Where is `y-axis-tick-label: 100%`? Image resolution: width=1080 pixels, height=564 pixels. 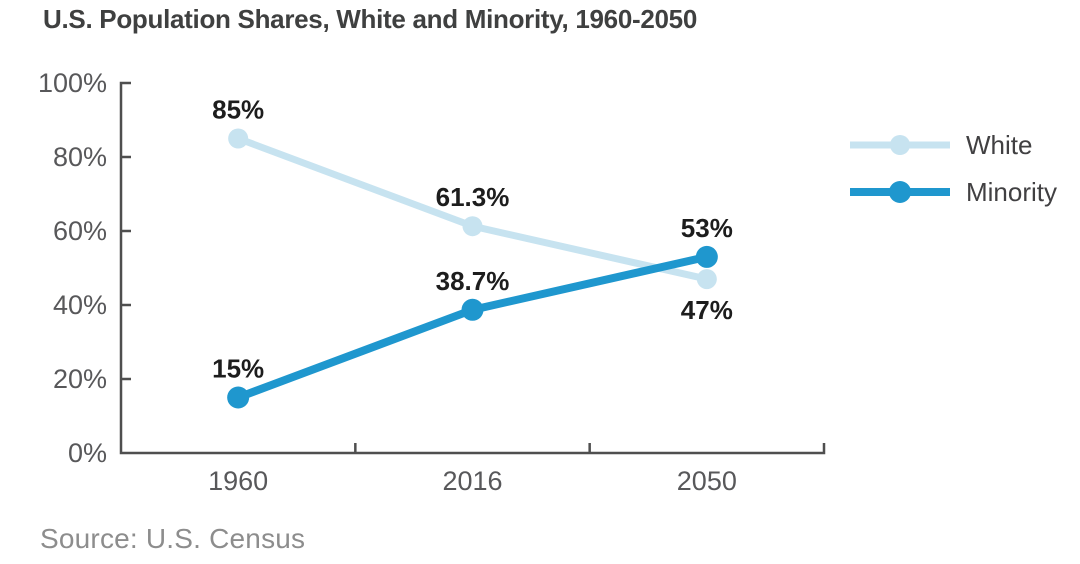 y-axis-tick-label: 100% is located at coordinates (72, 83).